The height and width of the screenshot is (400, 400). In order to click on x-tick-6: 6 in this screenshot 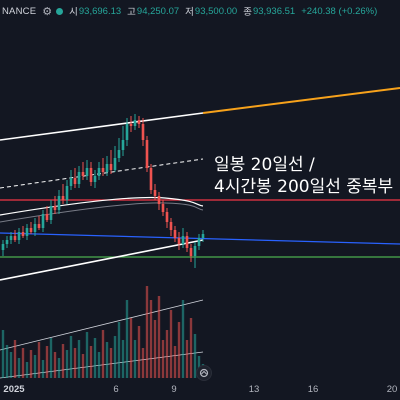, I will do `click(116, 389)`.